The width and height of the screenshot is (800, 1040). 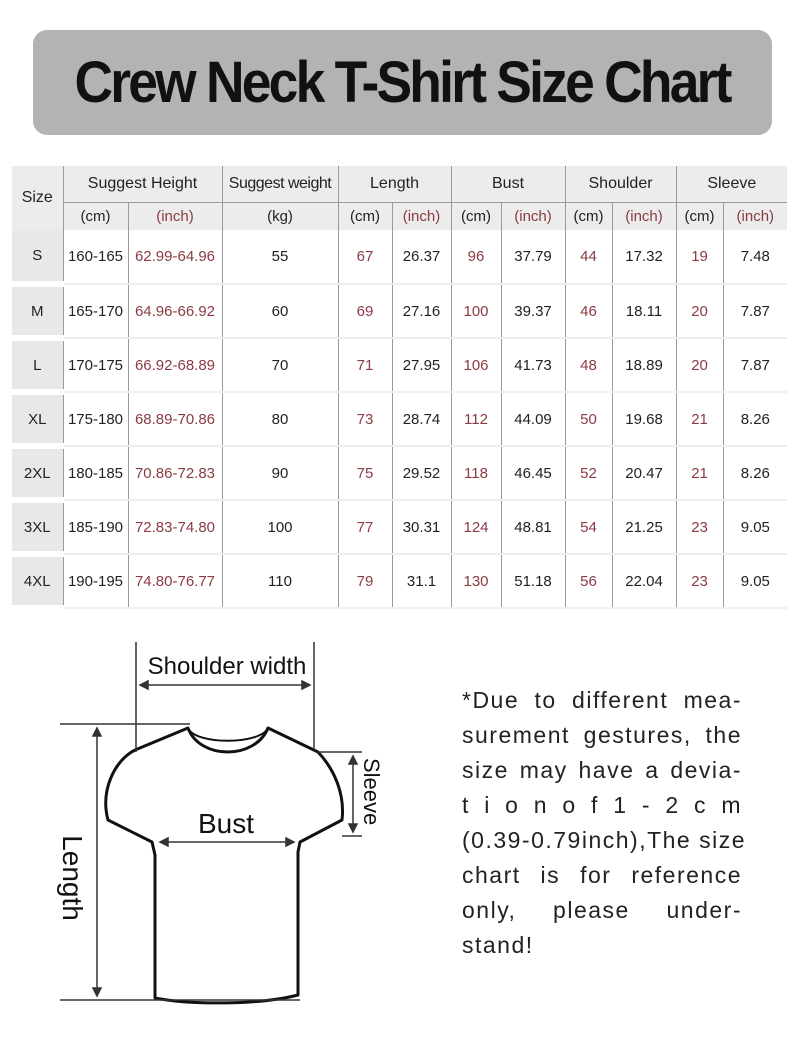 What do you see at coordinates (602, 770) in the screenshot?
I see `note-line: size may have a devia-` at bounding box center [602, 770].